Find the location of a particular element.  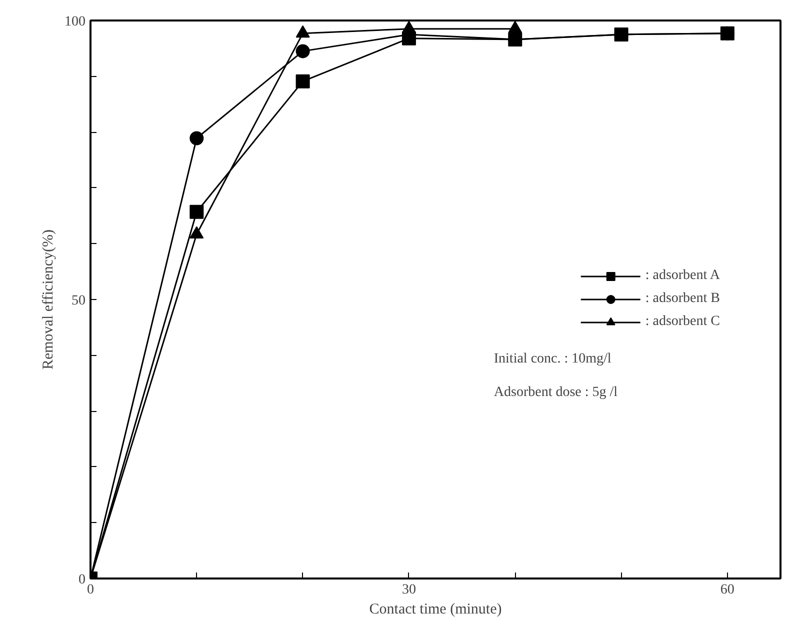

x-tick-label: 30 is located at coordinates (409, 590).